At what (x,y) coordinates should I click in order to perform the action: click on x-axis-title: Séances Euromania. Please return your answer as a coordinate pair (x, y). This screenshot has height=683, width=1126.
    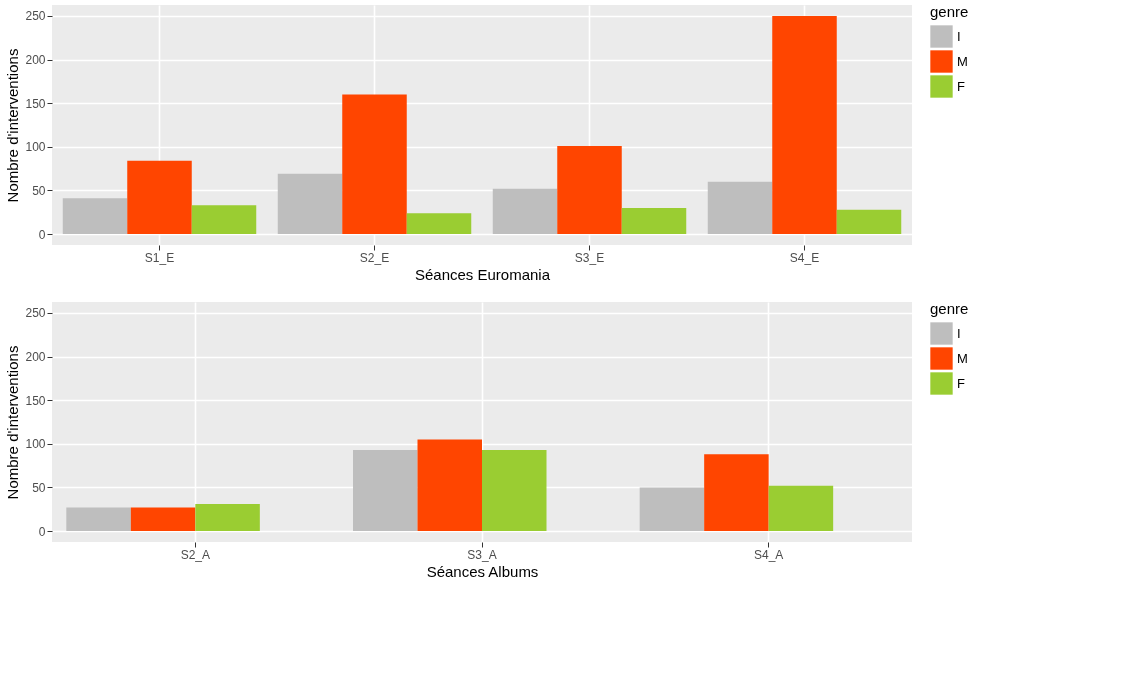
    Looking at the image, I should click on (482, 274).